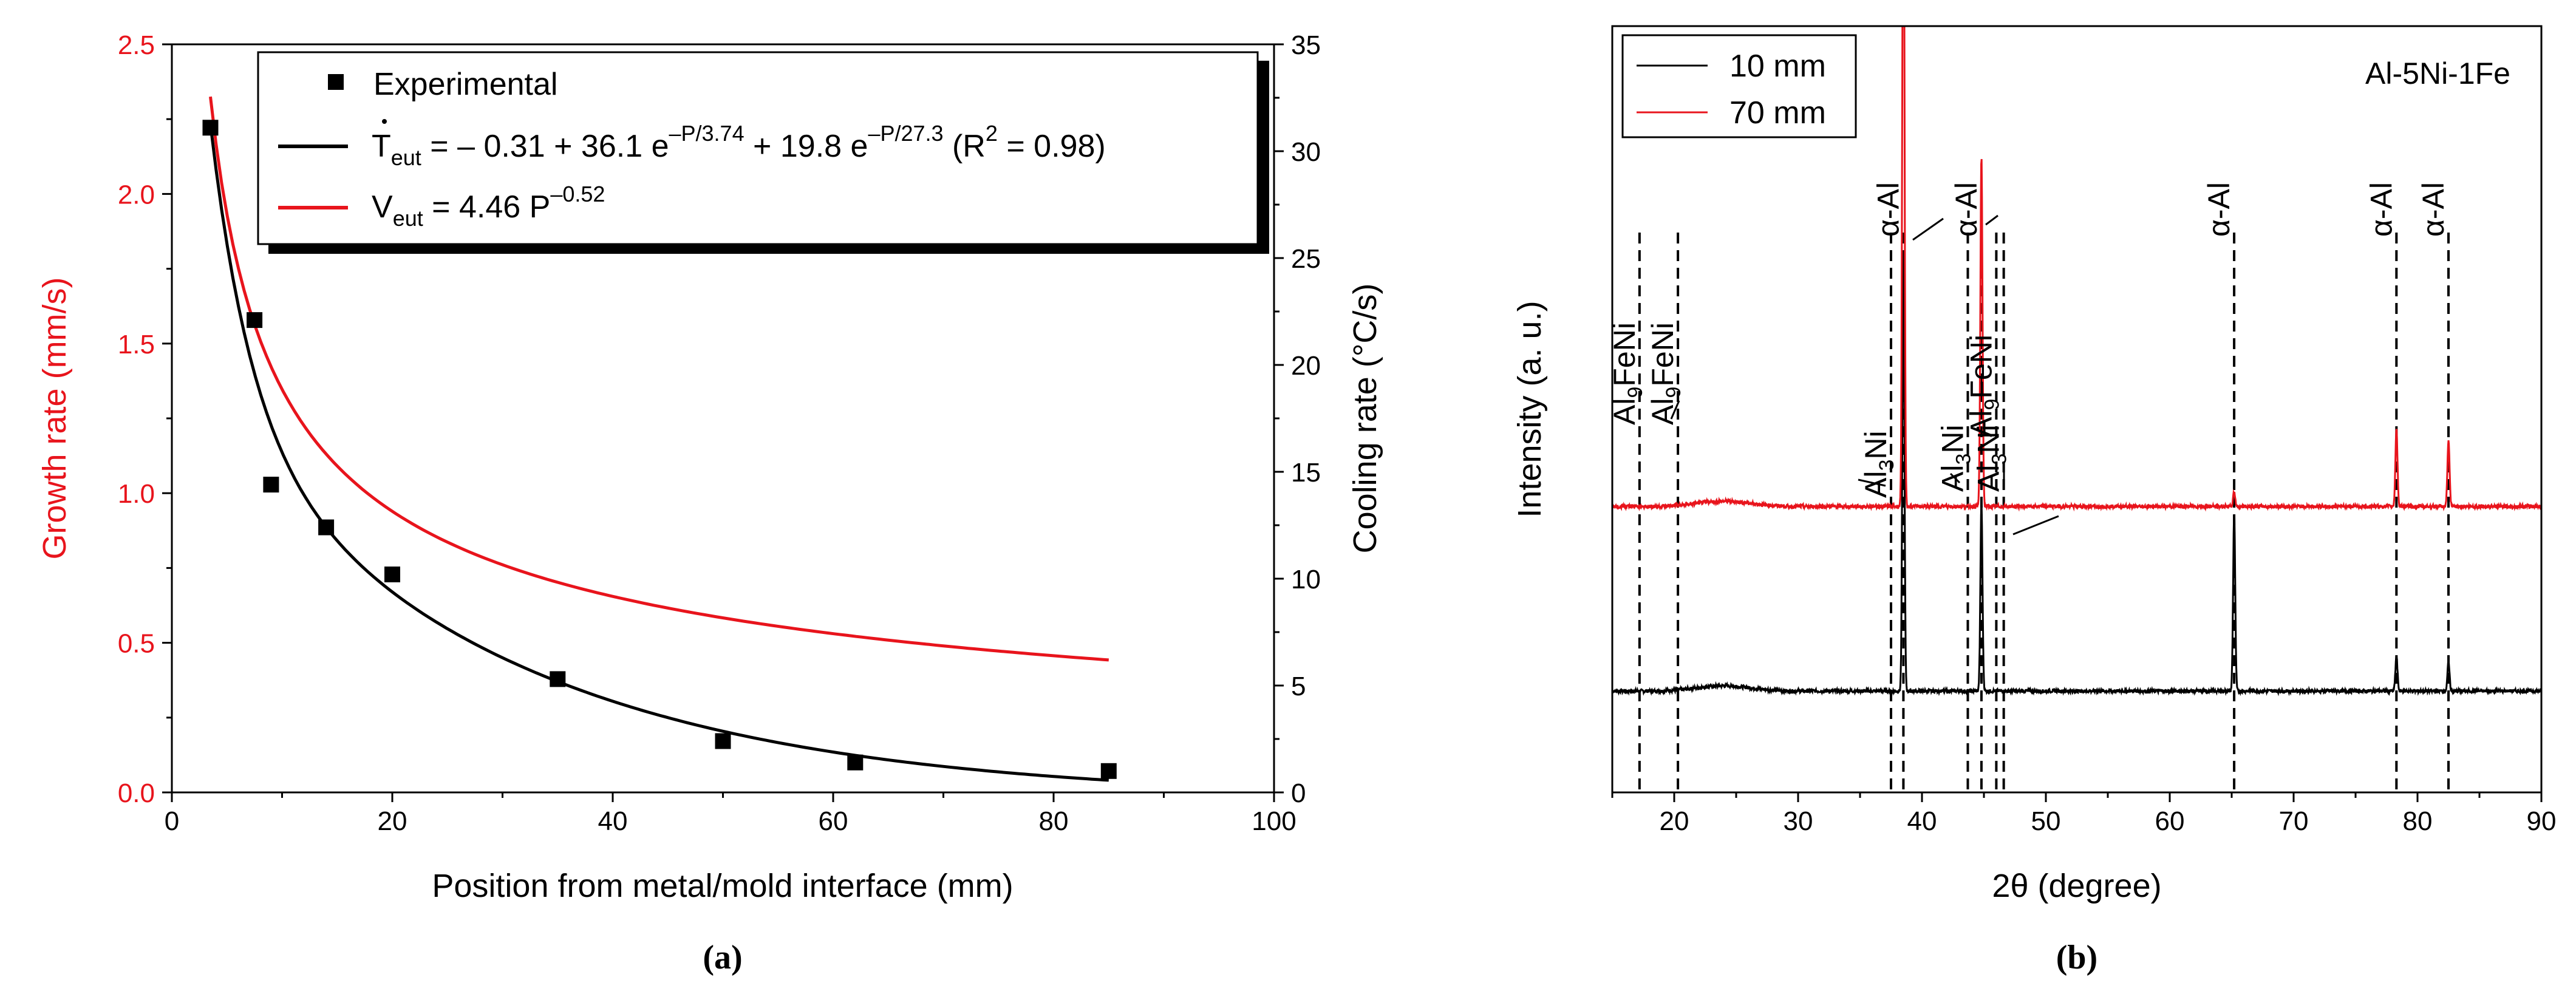 The width and height of the screenshot is (2576, 994). I want to click on y-left-tick-label: 1.0, so click(137, 494).